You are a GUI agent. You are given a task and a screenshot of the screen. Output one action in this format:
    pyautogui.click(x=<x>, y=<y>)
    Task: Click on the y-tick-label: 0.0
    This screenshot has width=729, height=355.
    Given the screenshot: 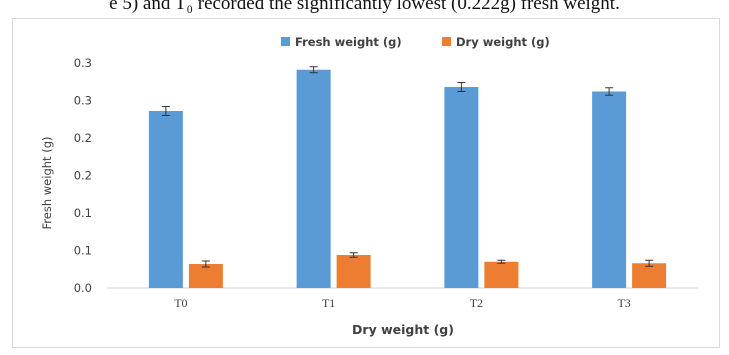 What is the action you would take?
    pyautogui.click(x=83, y=288)
    